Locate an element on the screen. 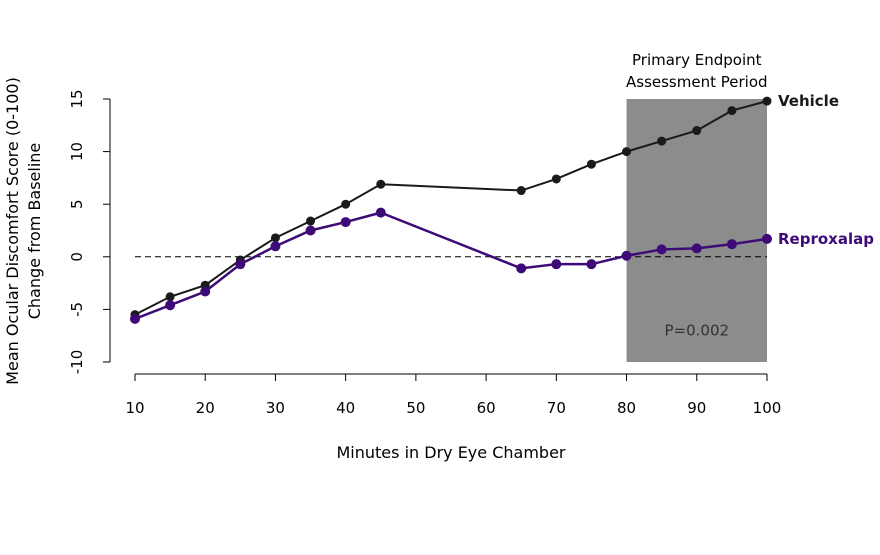 The width and height of the screenshot is (880, 555). y-tick-label: 10 is located at coordinates (77, 151).